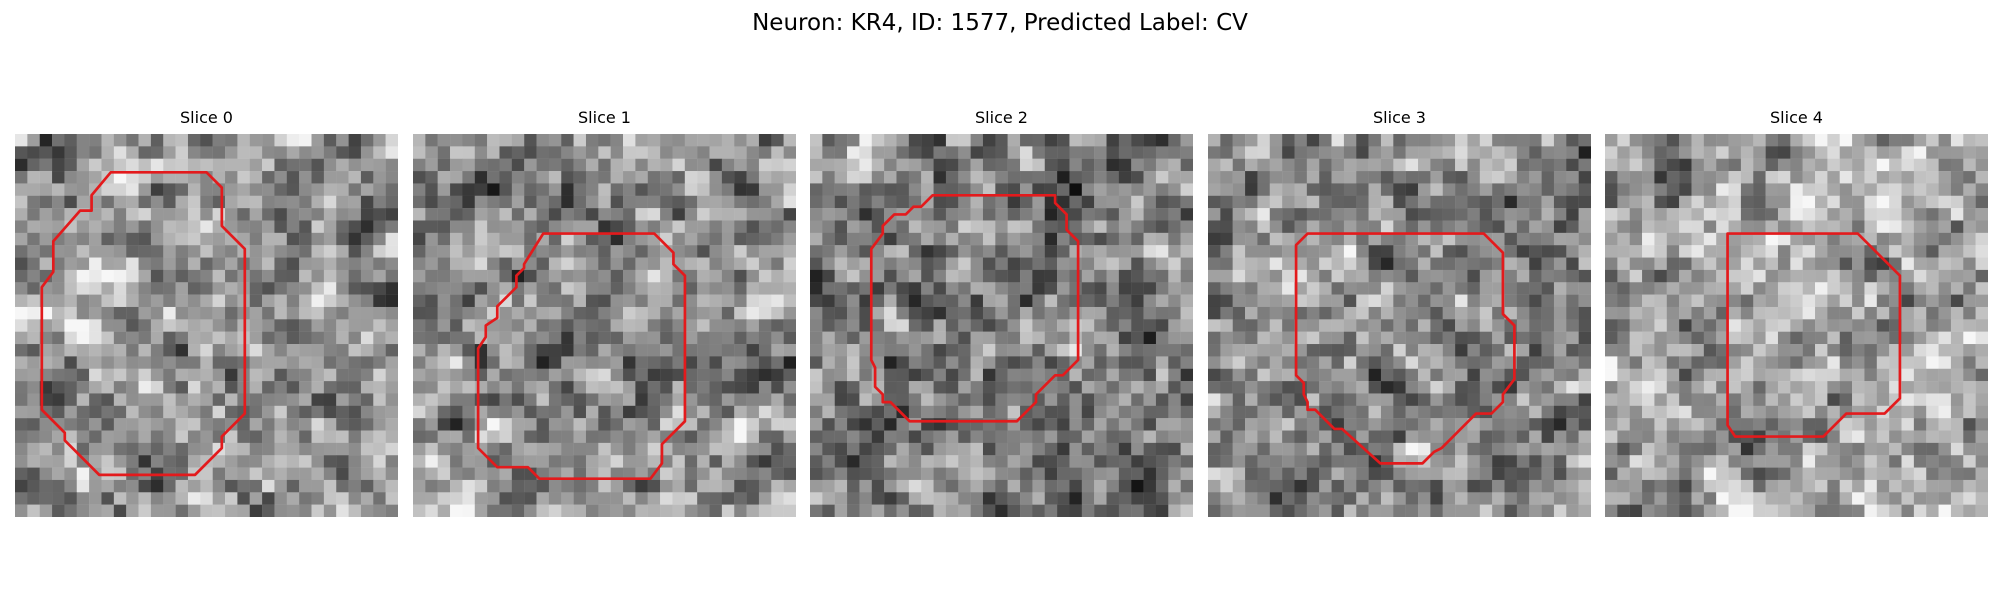  Describe the element at coordinates (206, 117) in the screenshot. I see `panel-title: Slice 0` at that location.